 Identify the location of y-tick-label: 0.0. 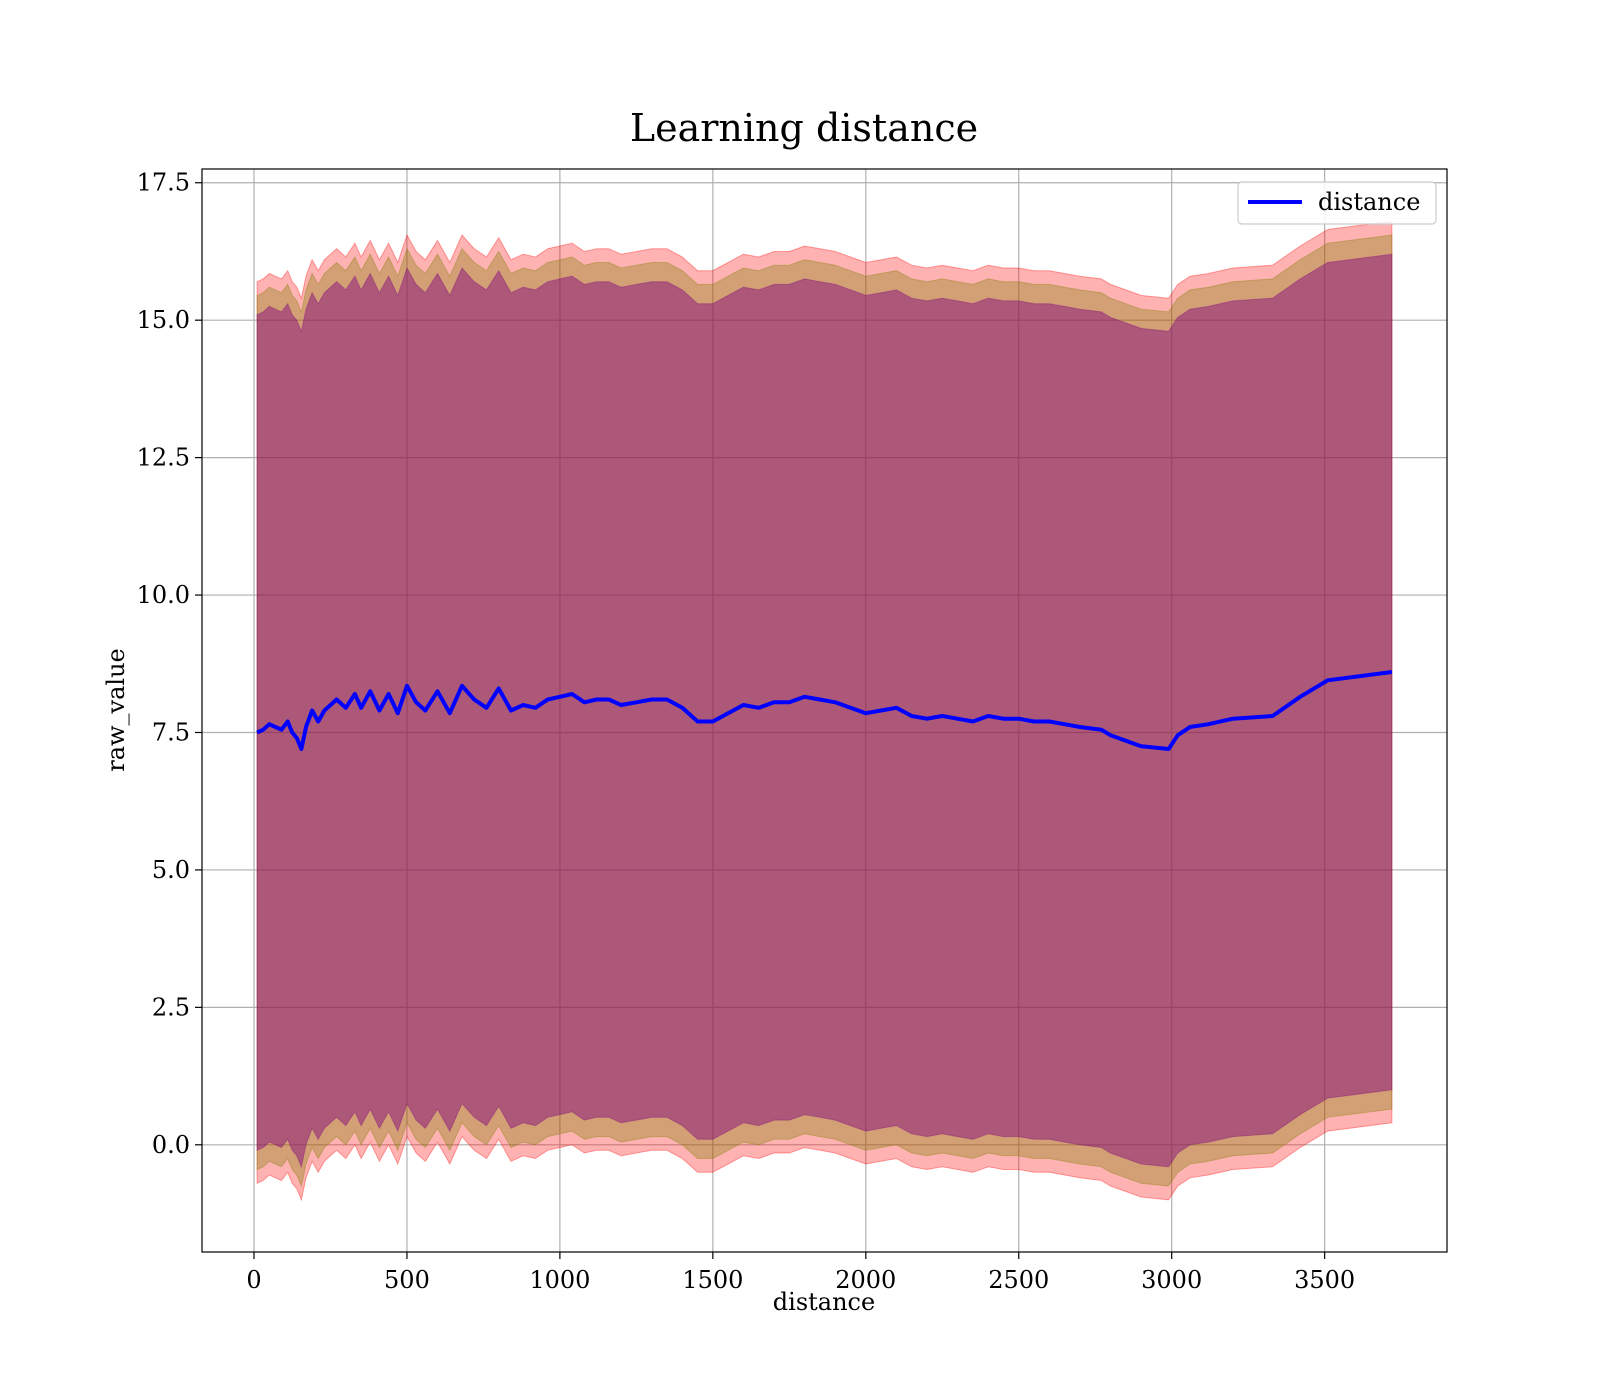
(171, 1145).